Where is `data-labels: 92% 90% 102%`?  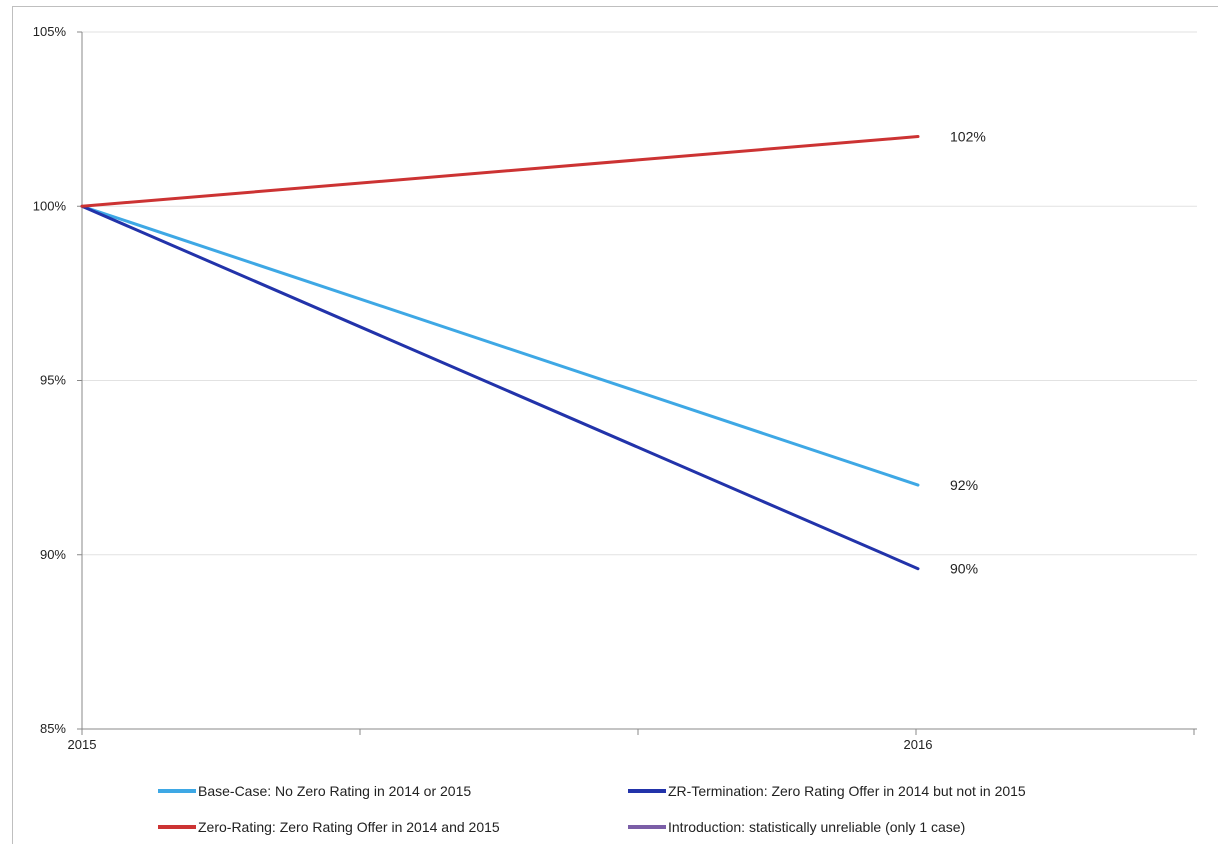 data-labels: 92% 90% 102% is located at coordinates (968, 353).